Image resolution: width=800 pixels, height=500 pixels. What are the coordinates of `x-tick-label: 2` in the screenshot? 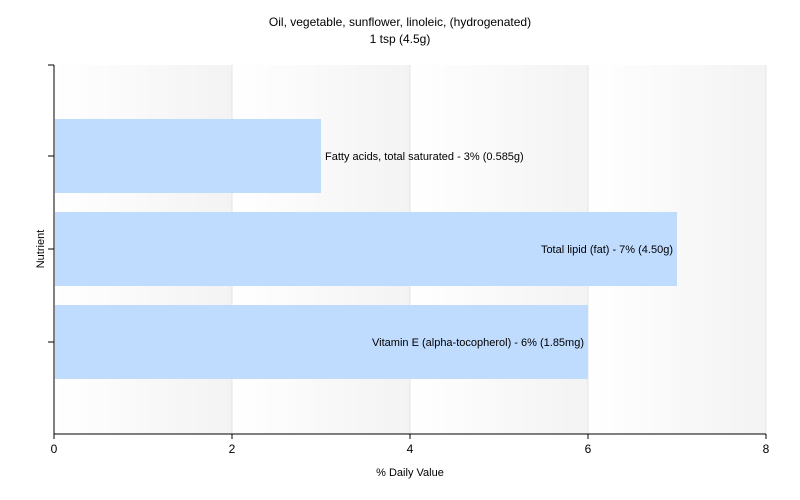 It's located at (232, 449).